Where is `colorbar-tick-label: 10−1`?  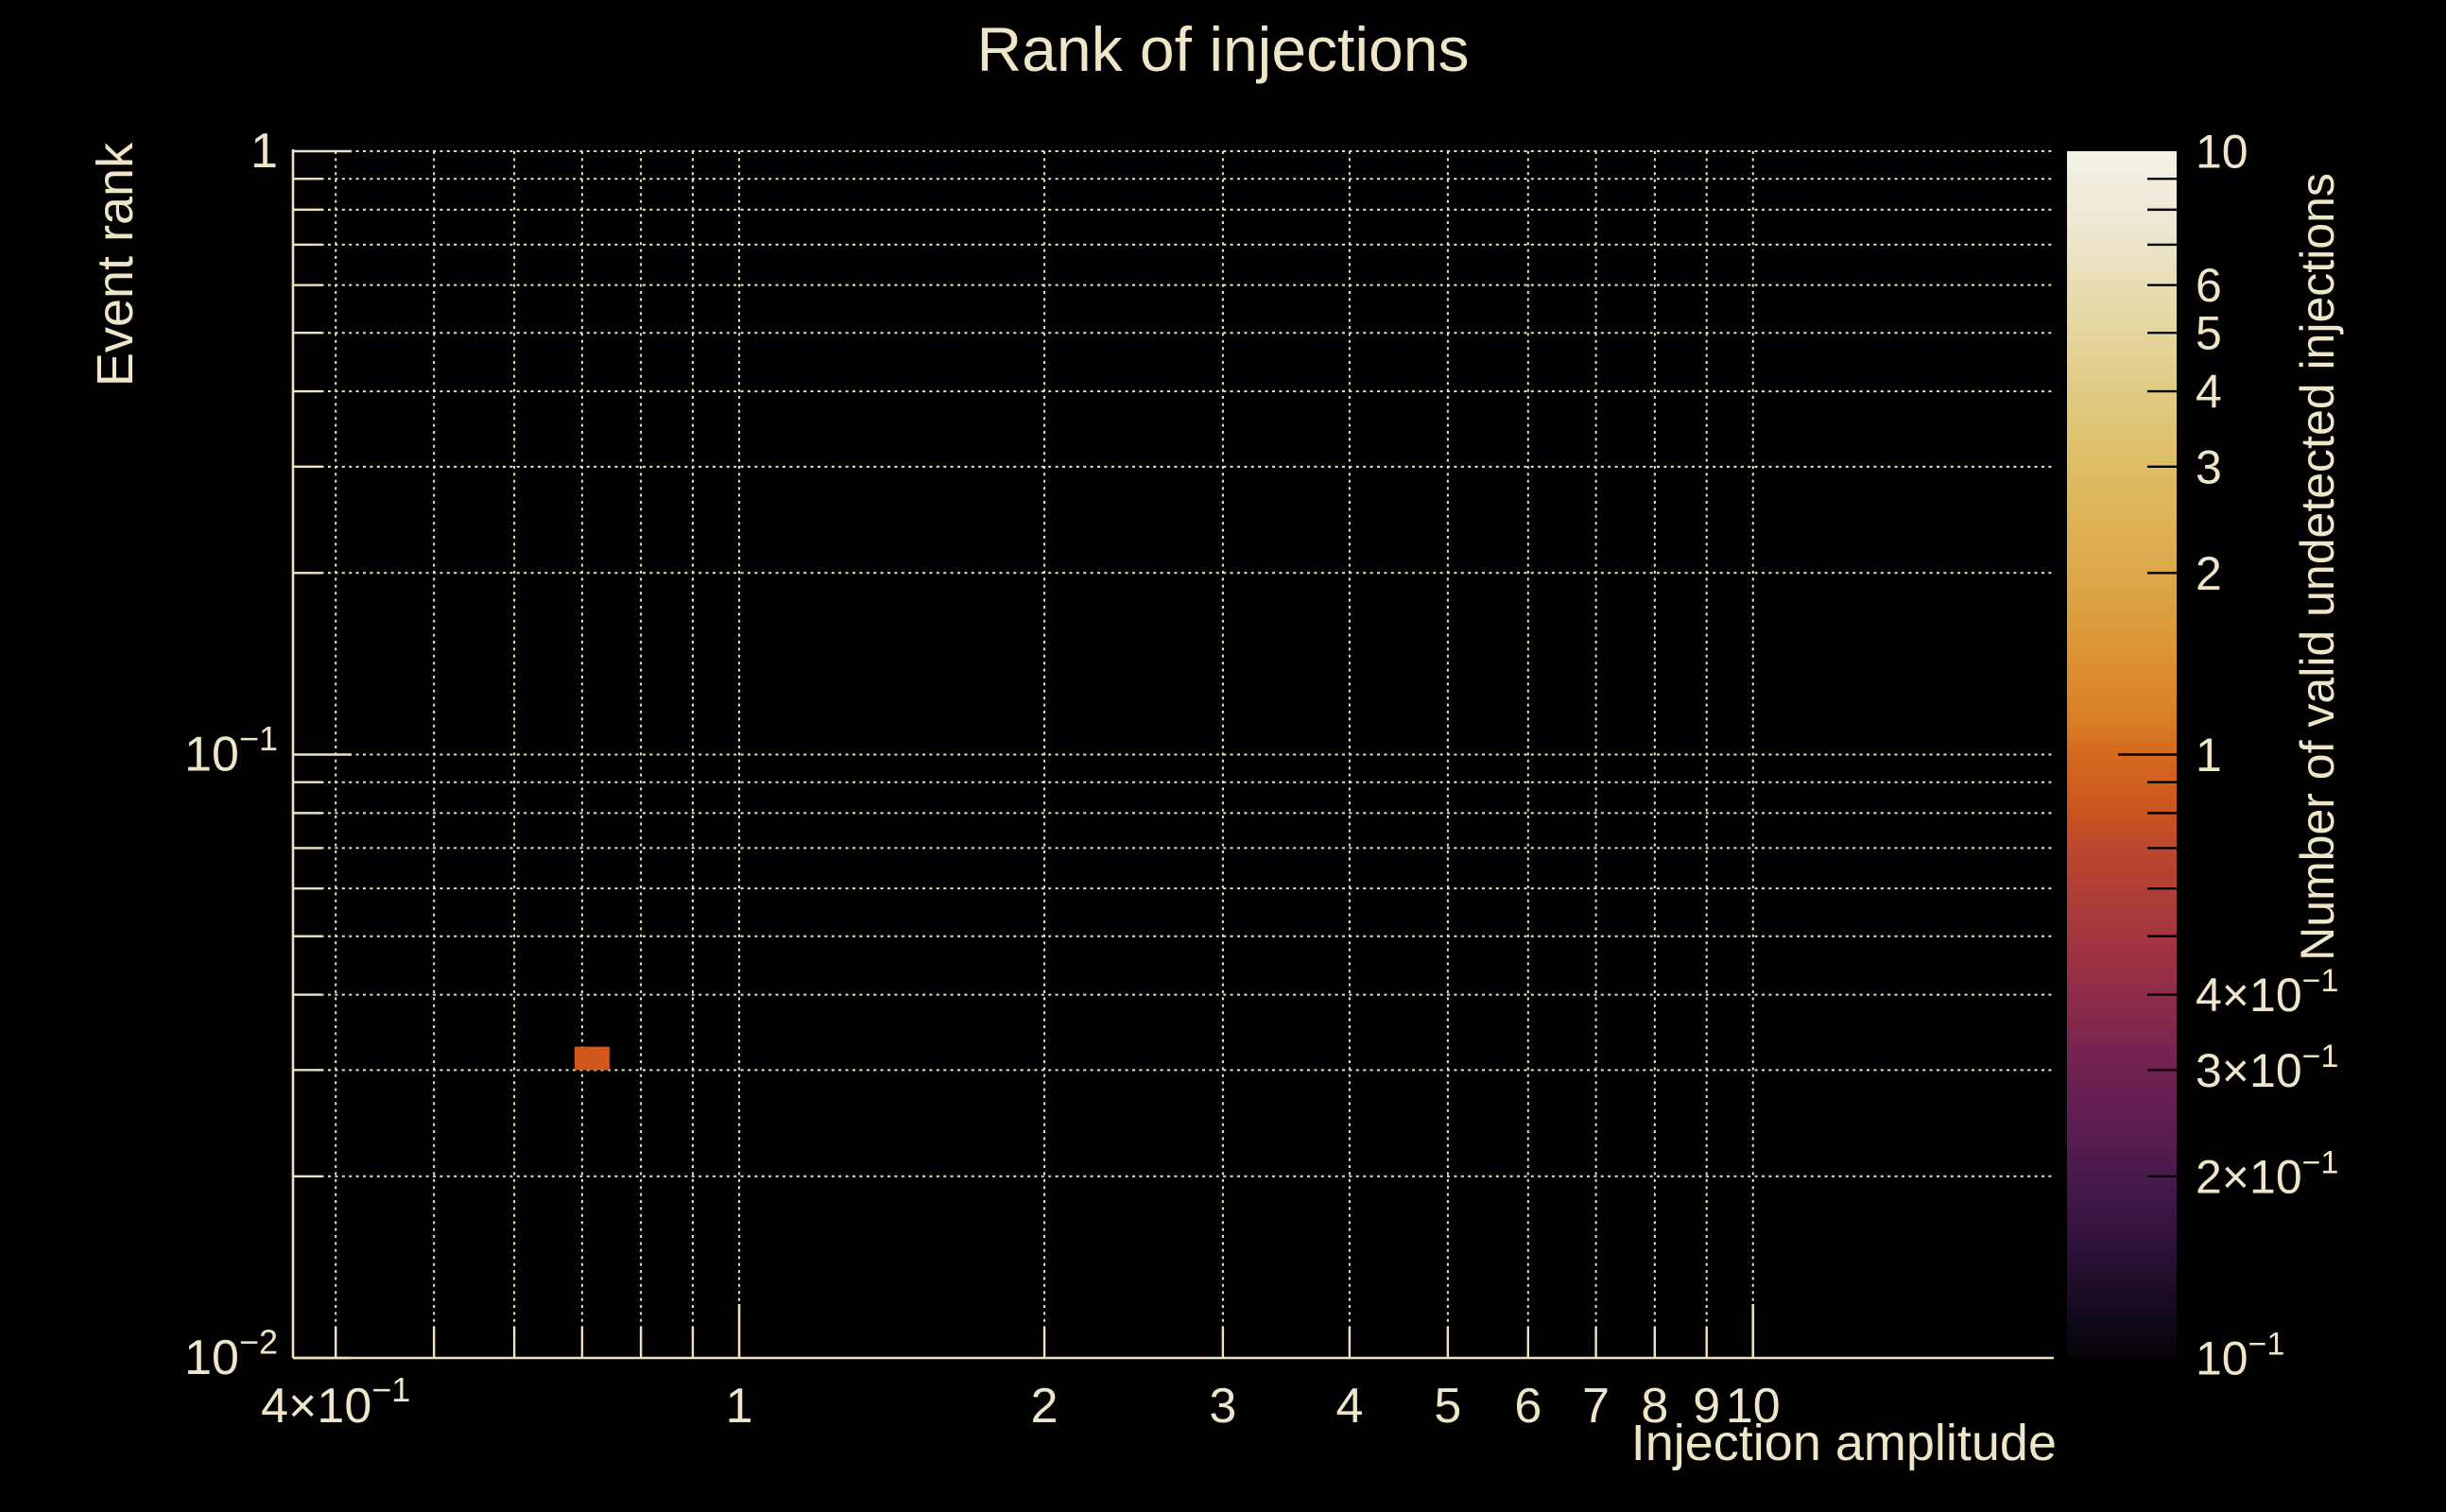
colorbar-tick-label: 10−1 is located at coordinates (2240, 1356).